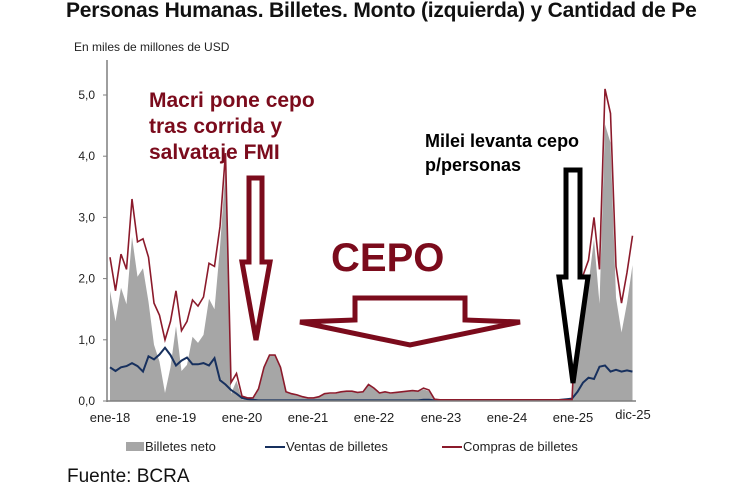  I want to click on legend-swatch-ventas, so click(275, 446).